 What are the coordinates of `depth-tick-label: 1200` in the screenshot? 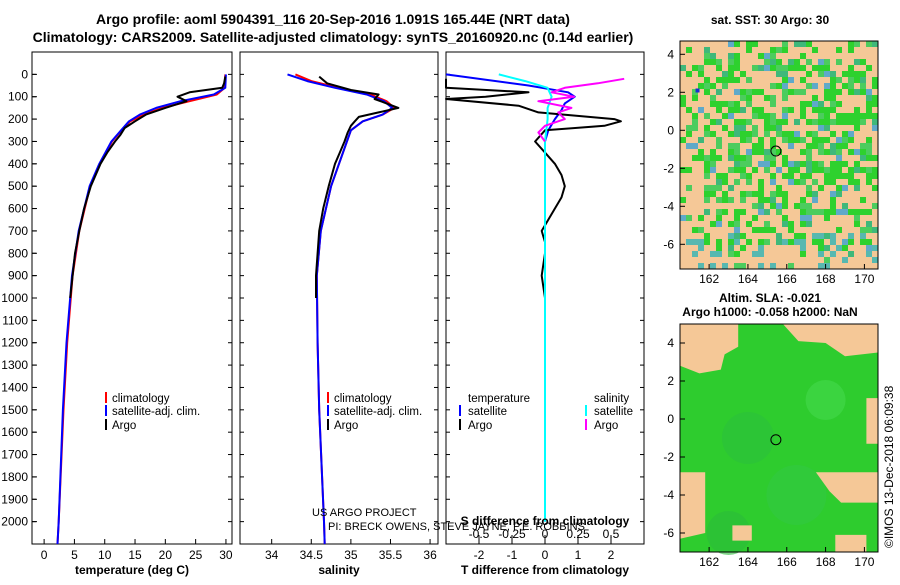 It's located at (14, 343).